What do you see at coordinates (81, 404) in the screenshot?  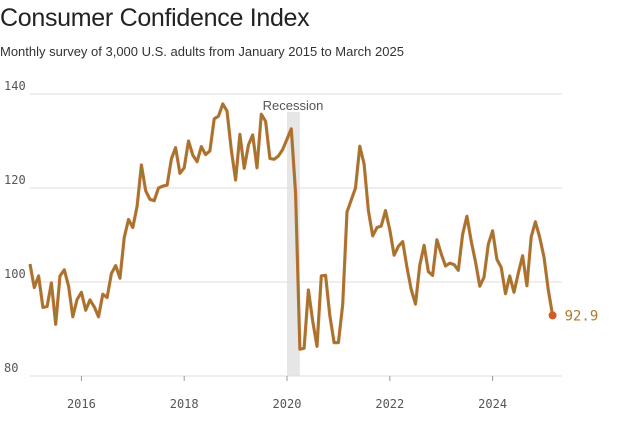 I see `x-tick-label: 2016` at bounding box center [81, 404].